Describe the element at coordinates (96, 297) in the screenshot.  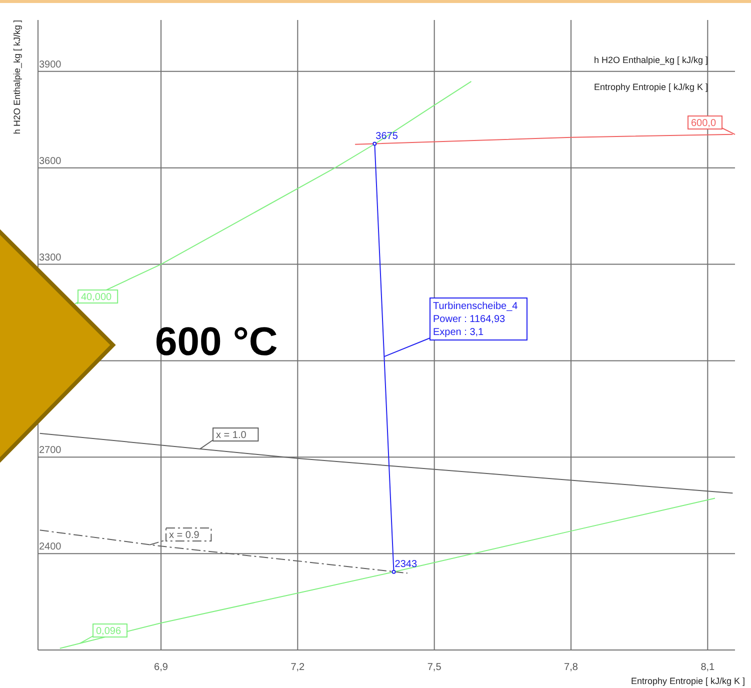
I see `series-label: 40,000` at that location.